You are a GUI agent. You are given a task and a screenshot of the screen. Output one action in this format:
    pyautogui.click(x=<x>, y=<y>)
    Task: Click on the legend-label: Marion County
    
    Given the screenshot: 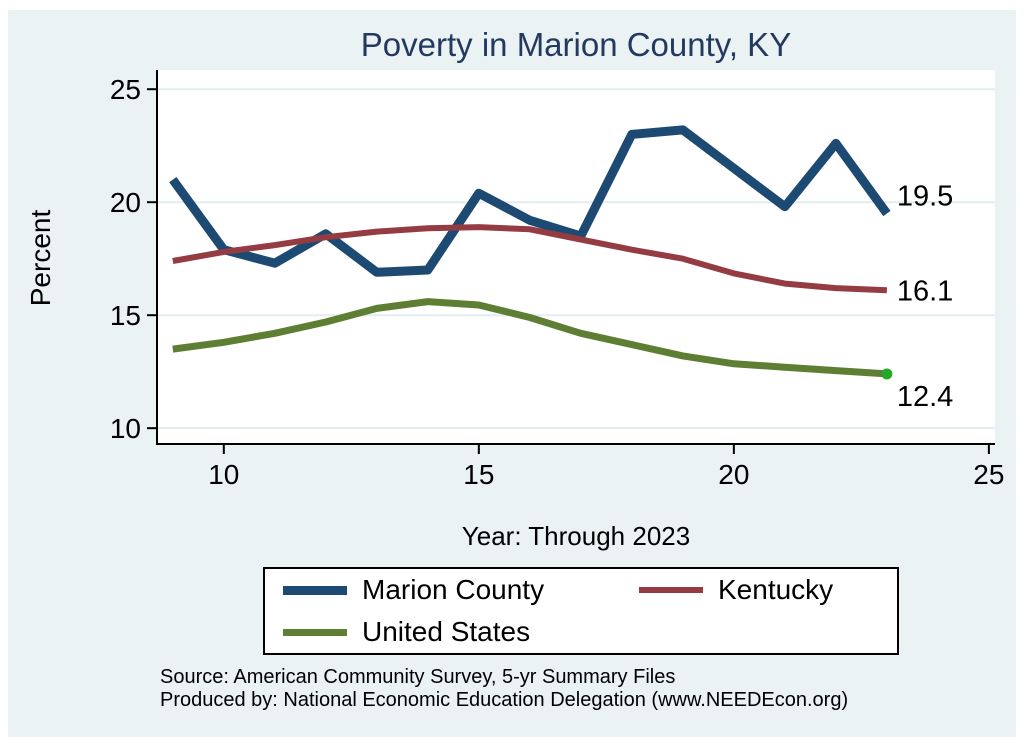 What is the action you would take?
    pyautogui.click(x=453, y=589)
    